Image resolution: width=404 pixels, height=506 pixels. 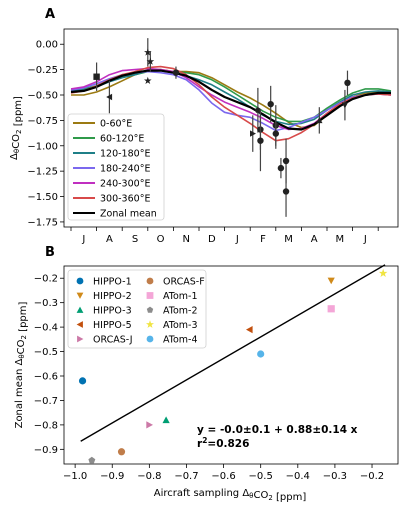 What do you see at coordinates (50, 252) in the screenshot?
I see `panel-label-b: B` at bounding box center [50, 252].